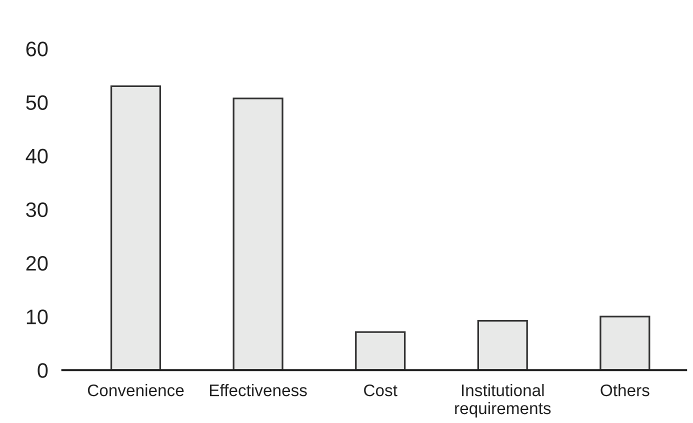  What do you see at coordinates (381, 390) in the screenshot?
I see `x-tick-label: Cost` at bounding box center [381, 390].